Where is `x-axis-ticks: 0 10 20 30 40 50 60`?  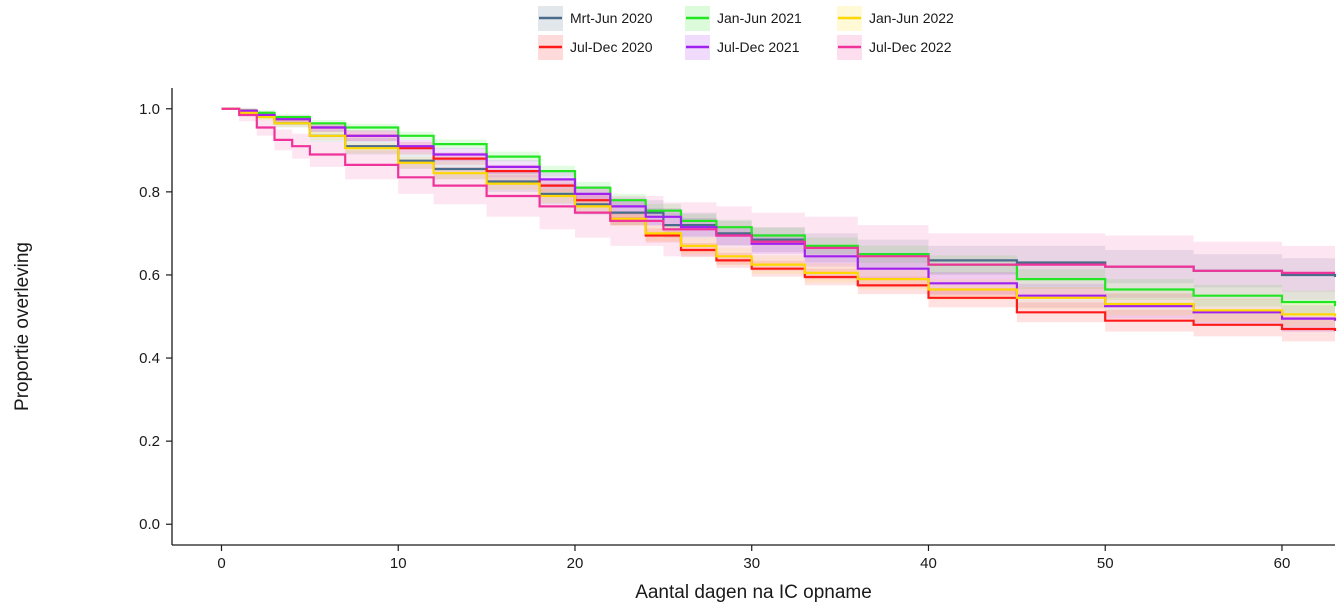
x-axis-ticks: 0 10 20 30 40 50 60 is located at coordinates (753, 558).